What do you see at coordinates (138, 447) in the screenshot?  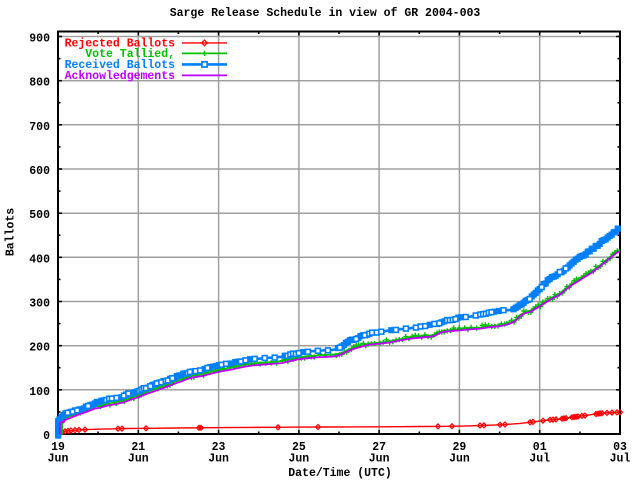 I see `svg-text: 21` at bounding box center [138, 447].